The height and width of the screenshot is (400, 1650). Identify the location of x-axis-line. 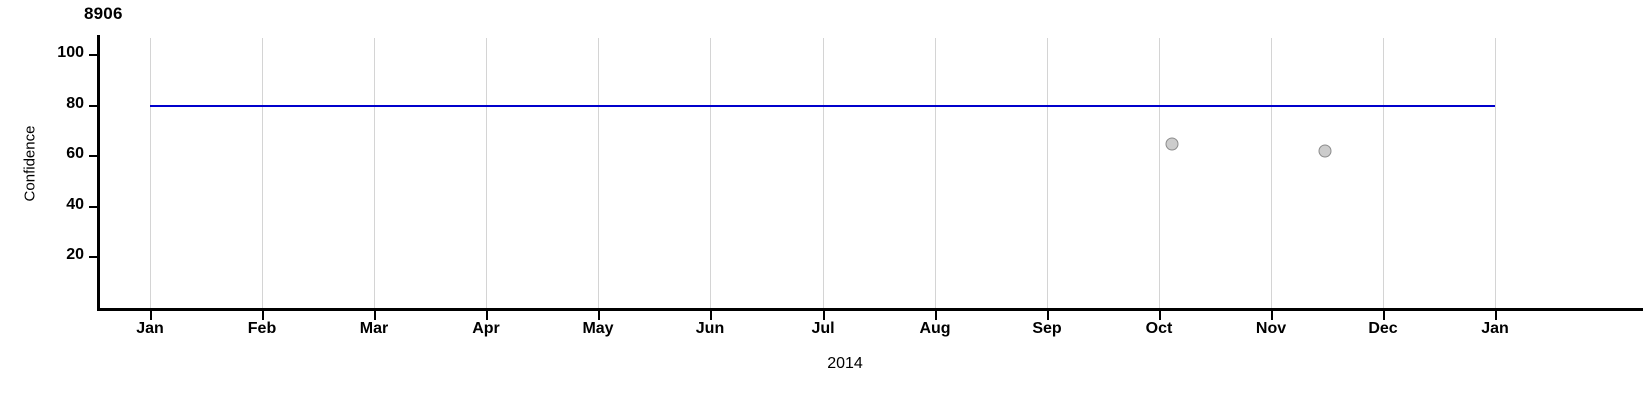
(870, 309).